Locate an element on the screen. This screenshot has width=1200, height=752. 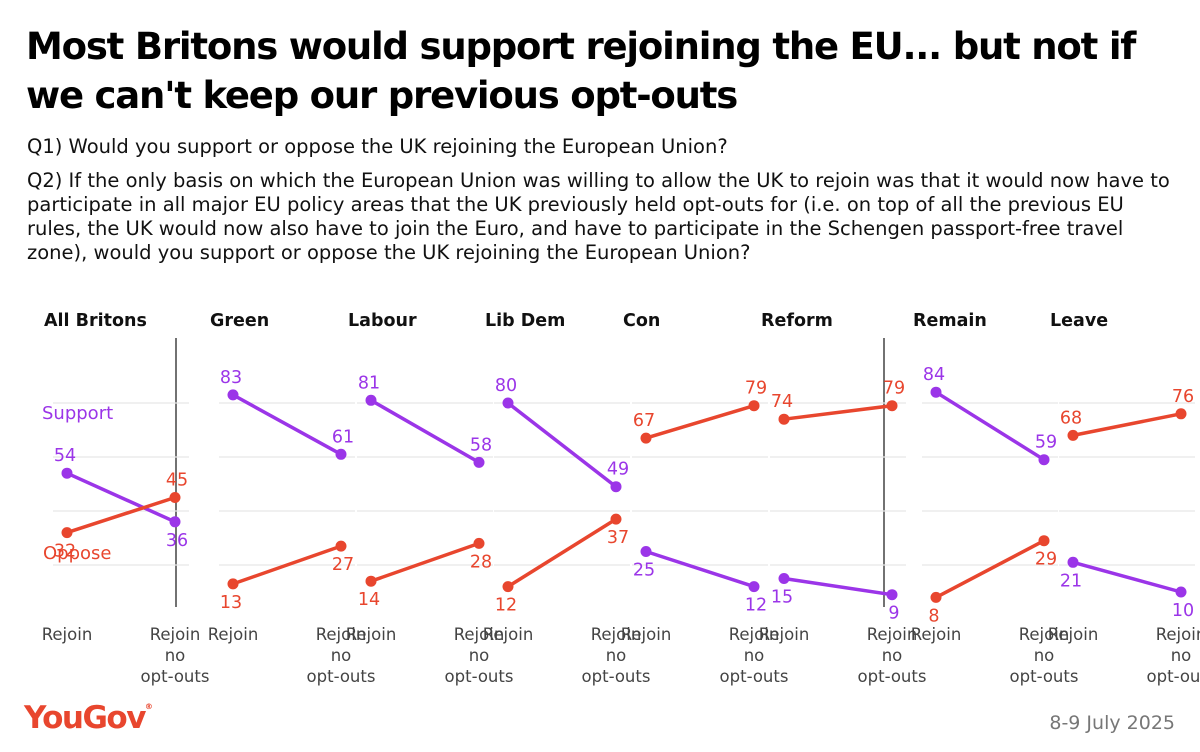
oppose-point-rejoin-leave is located at coordinates (1073, 435).